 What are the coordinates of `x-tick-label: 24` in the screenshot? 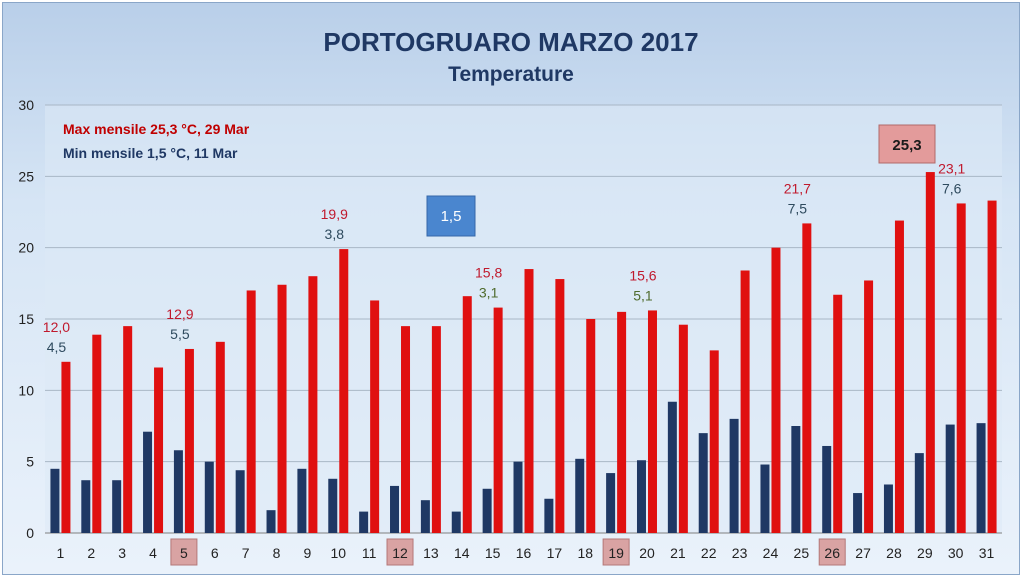 It's located at (771, 553).